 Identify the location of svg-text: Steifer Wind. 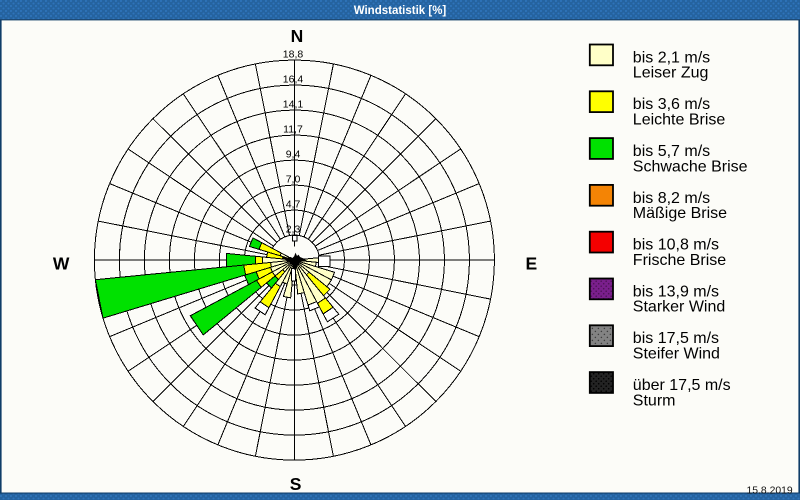
(676, 354).